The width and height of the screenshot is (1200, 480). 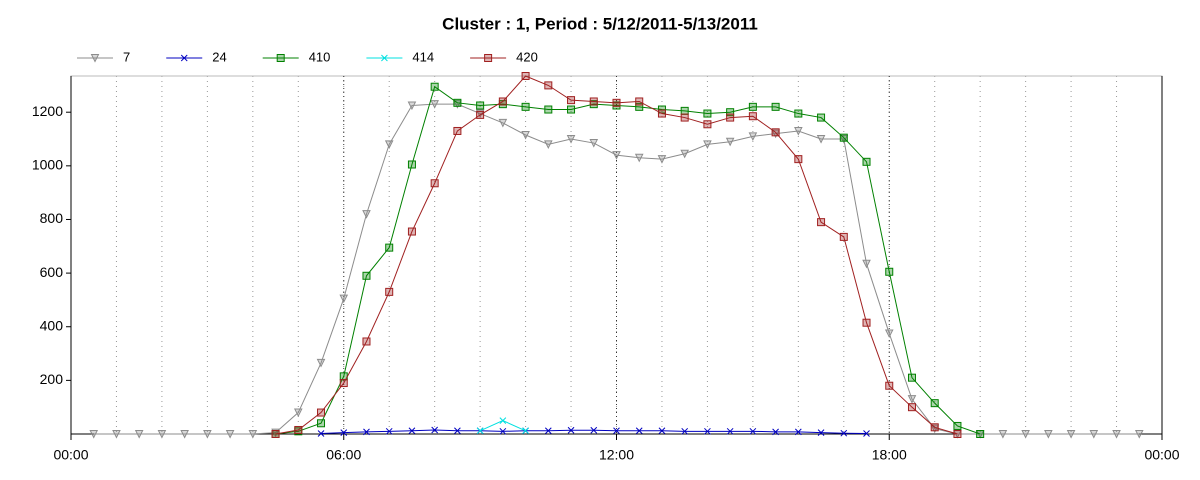 What do you see at coordinates (52, 325) in the screenshot?
I see `y-tick-label: 400` at bounding box center [52, 325].